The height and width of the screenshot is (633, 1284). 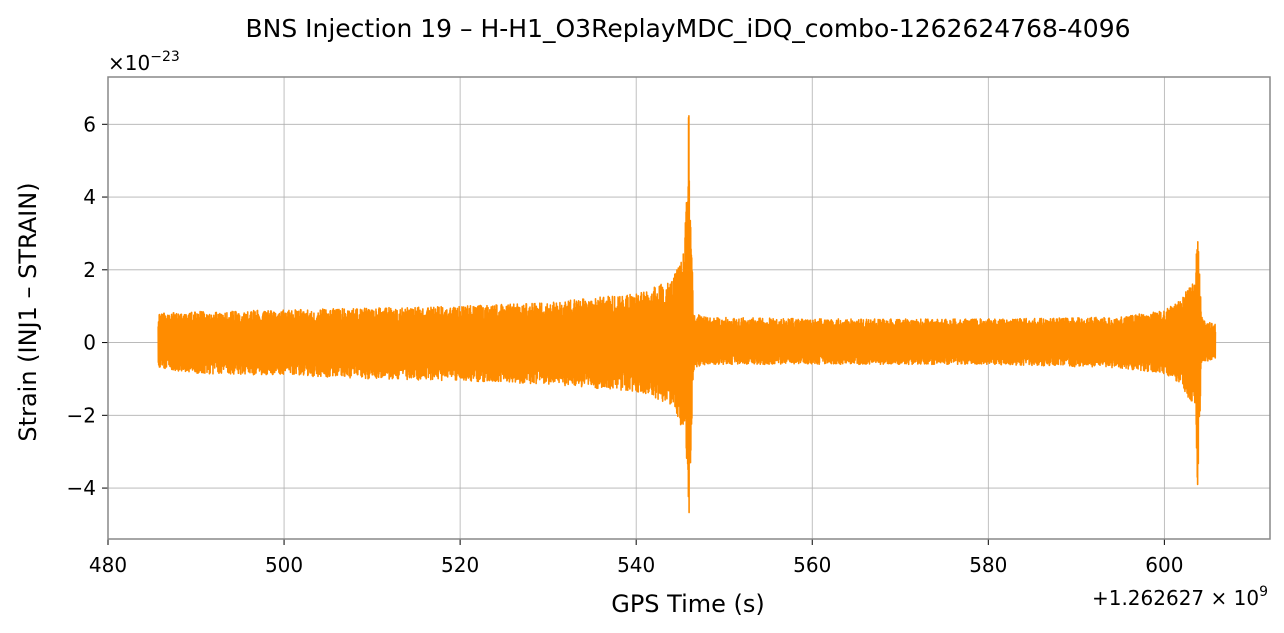 I want to click on svg-text: +1.262627 × 109, so click(x=1180, y=597).